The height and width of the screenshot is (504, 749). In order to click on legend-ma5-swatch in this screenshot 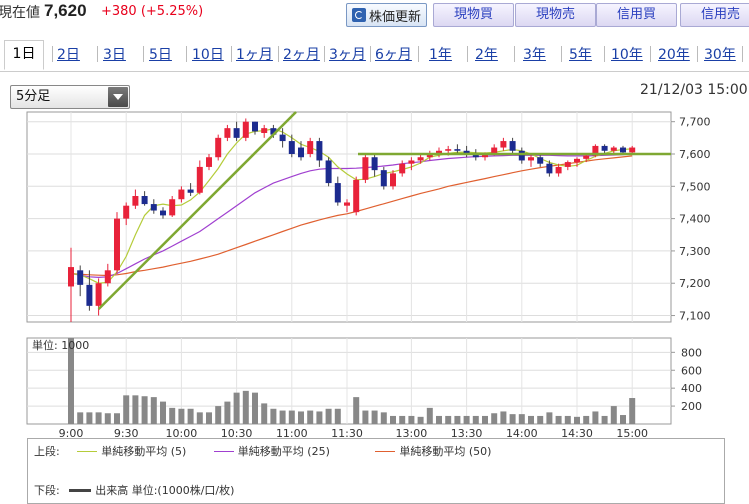, I will do `click(87, 451)`.